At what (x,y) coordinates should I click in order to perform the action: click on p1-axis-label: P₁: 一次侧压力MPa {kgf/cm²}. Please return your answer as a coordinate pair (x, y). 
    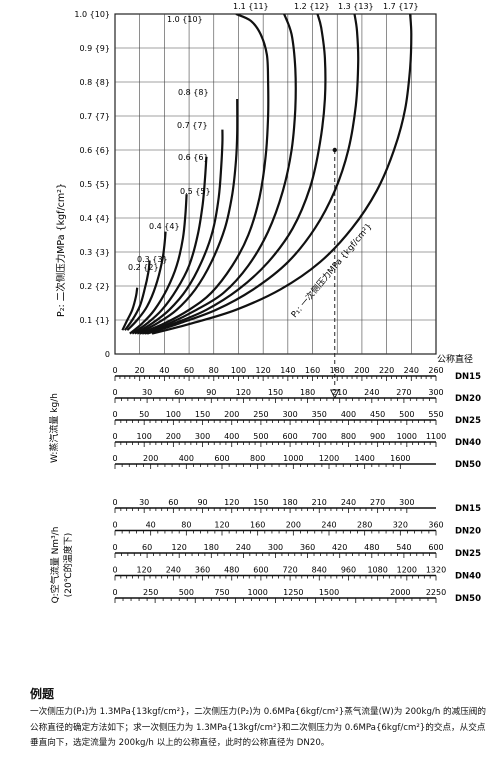
    Looking at the image, I should click on (332, 270).